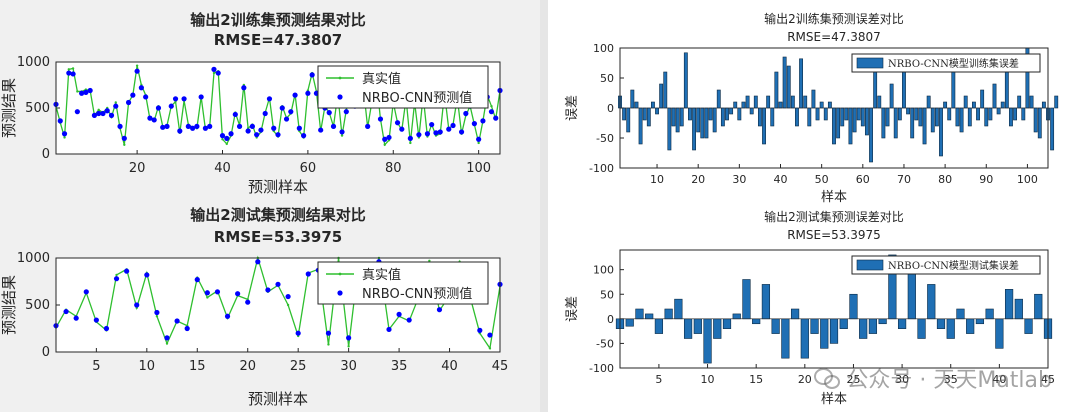 This screenshot has height=412, width=1080. What do you see at coordinates (298, 366) in the screenshot?
I see `x-tick-label: 25` at bounding box center [298, 366].